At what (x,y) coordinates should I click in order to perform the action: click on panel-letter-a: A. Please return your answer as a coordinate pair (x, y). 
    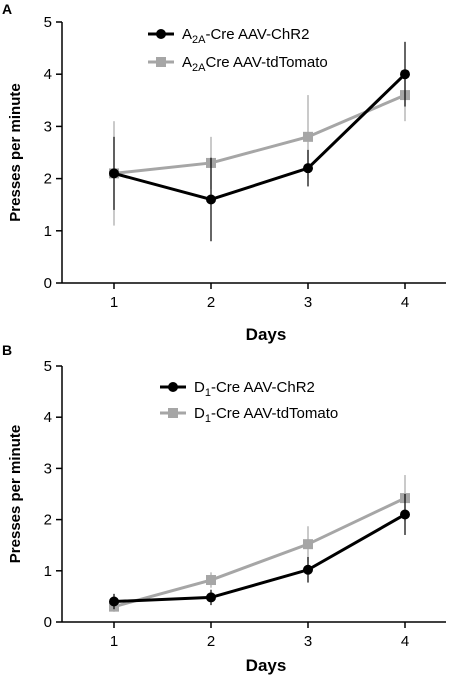
    Looking at the image, I should click on (7, 9).